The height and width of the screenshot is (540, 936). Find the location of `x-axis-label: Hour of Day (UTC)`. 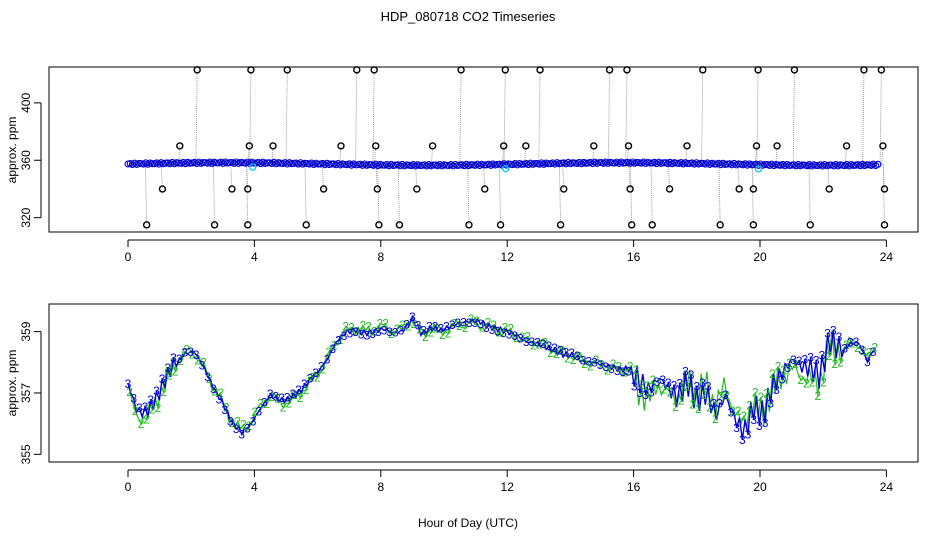

x-axis-label: Hour of Day (UTC) is located at coordinates (468, 523).